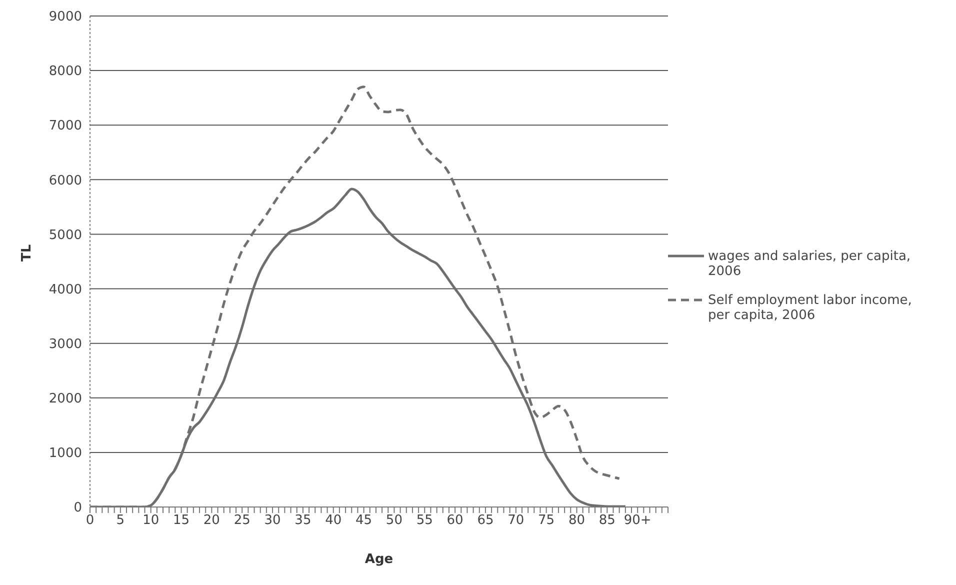 Image resolution: width=956 pixels, height=585 pixels. Describe the element at coordinates (242, 520) in the screenshot. I see `x-tick-label: 25` at that location.